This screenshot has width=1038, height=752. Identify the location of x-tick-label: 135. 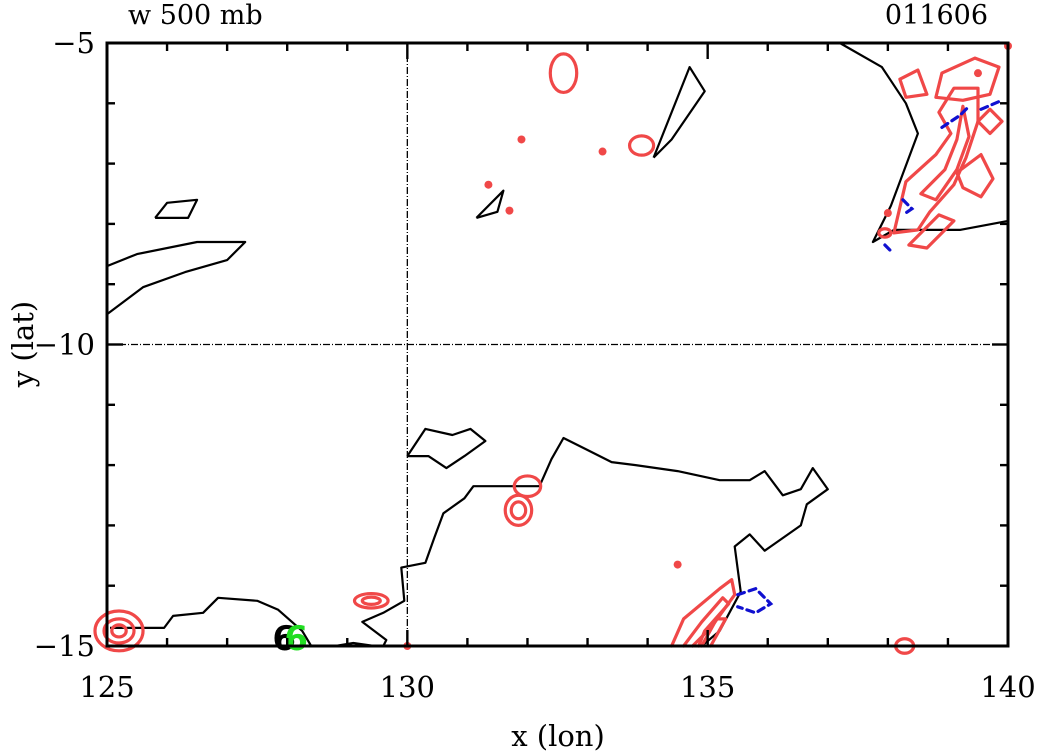
(707, 687).